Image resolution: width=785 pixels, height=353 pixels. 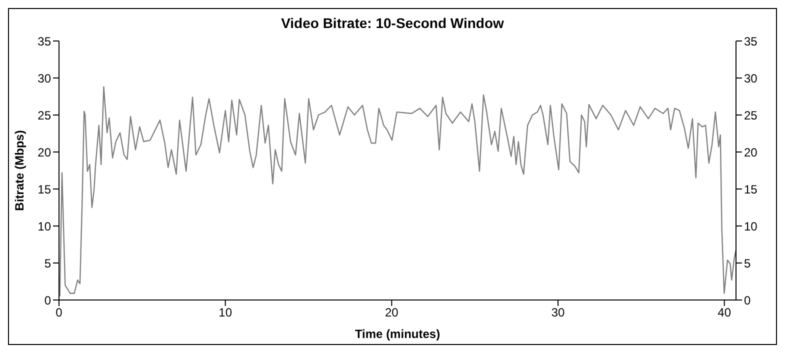 What do you see at coordinates (751, 115) in the screenshot?
I see `y2-tick-label: 25` at bounding box center [751, 115].